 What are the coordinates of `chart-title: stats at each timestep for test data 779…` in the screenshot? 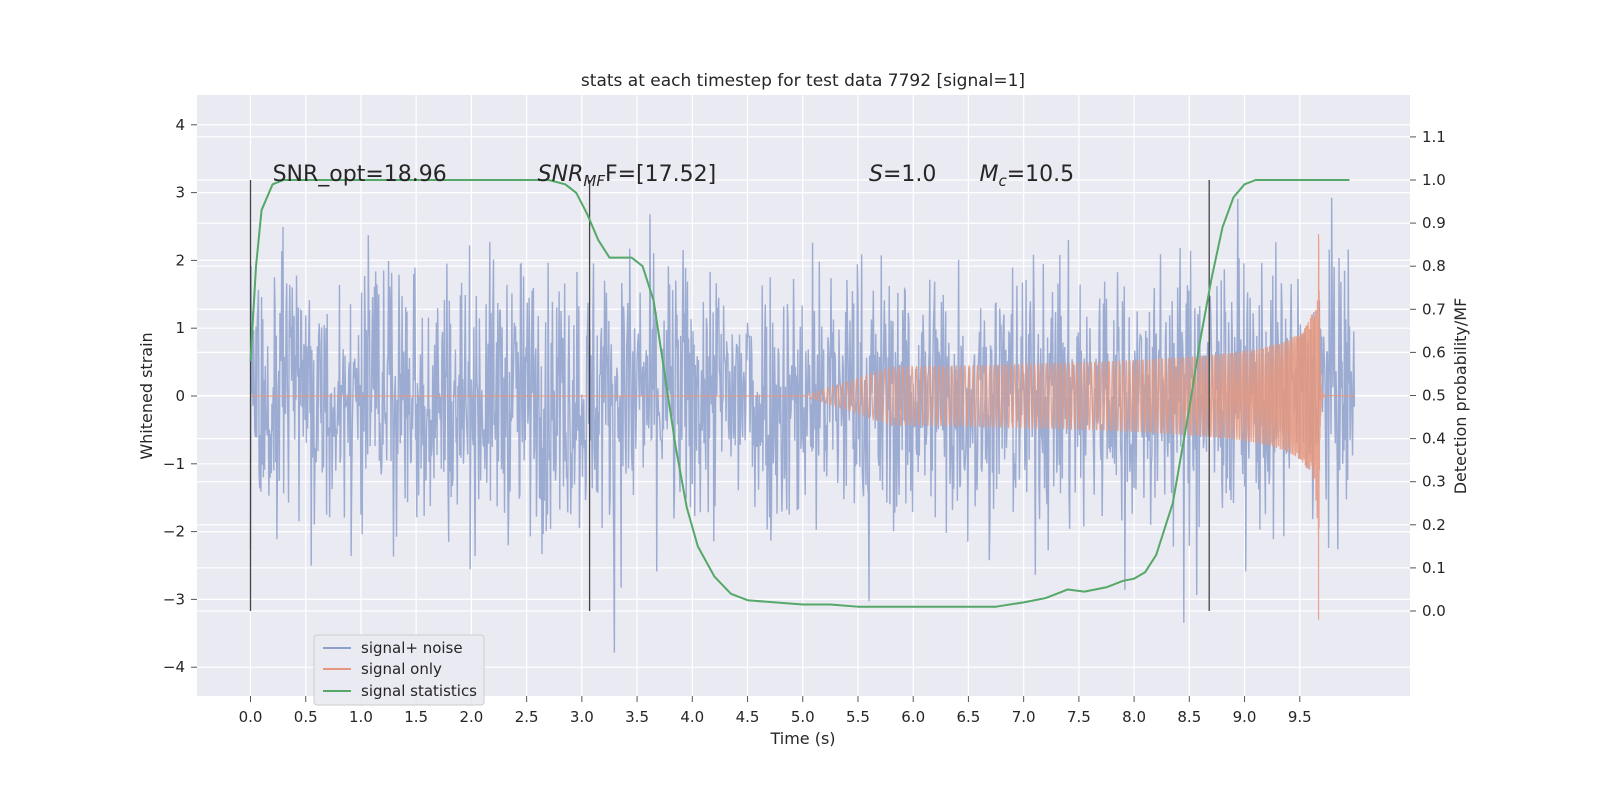 It's located at (803, 81).